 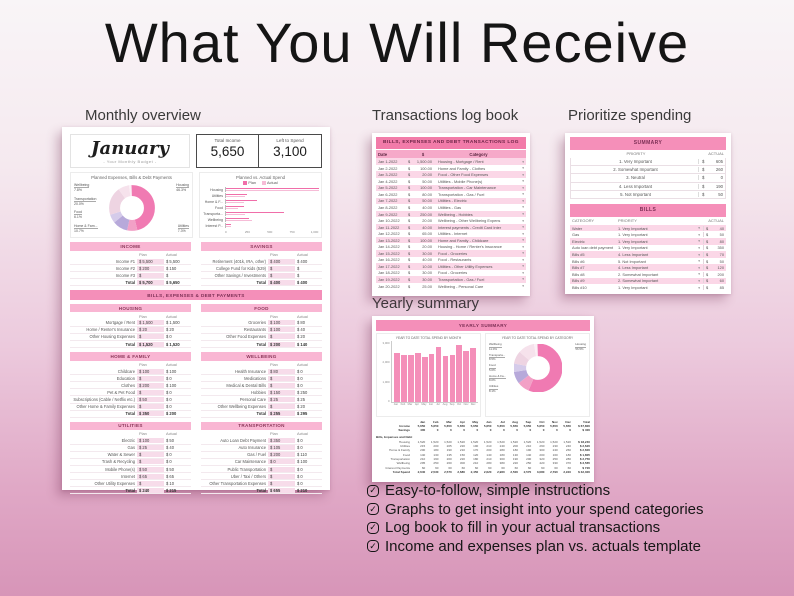 What do you see at coordinates (150, 476) in the screenshot?
I see `plan-cell: $ 65` at bounding box center [150, 476].